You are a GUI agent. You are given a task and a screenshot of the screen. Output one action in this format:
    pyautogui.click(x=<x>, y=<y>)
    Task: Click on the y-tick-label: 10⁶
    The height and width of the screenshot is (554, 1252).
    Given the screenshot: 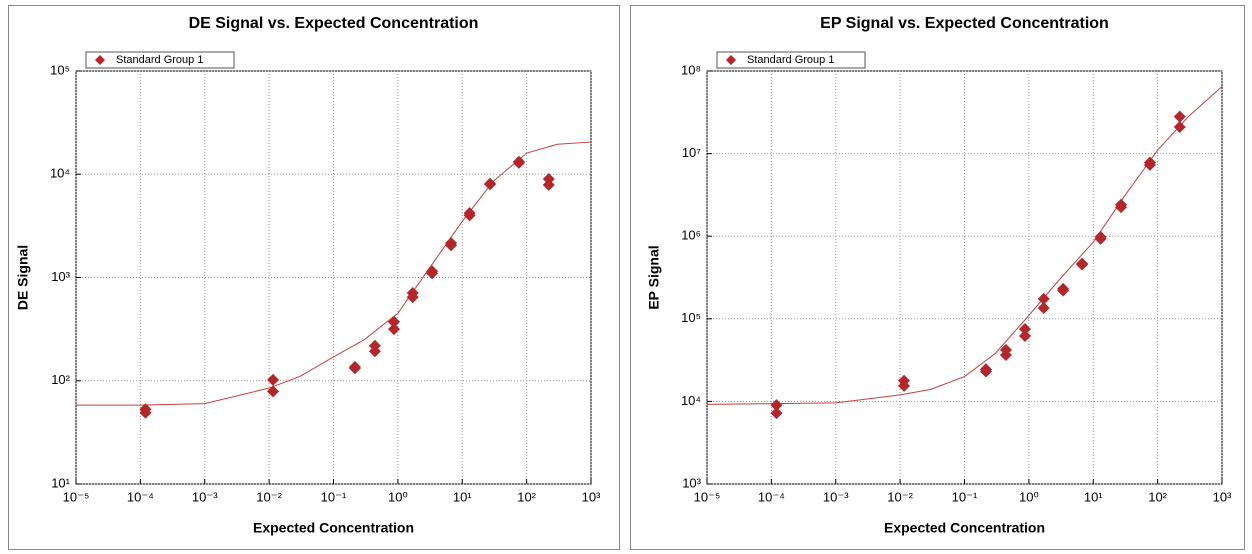 What is the action you would take?
    pyautogui.click(x=691, y=235)
    